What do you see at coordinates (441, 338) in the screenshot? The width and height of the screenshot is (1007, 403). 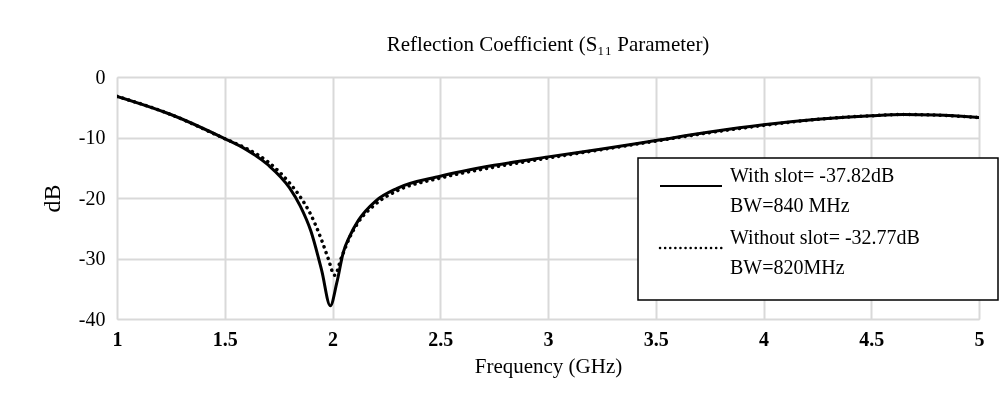 I see `x-tick-label: 2.5` at bounding box center [441, 338].